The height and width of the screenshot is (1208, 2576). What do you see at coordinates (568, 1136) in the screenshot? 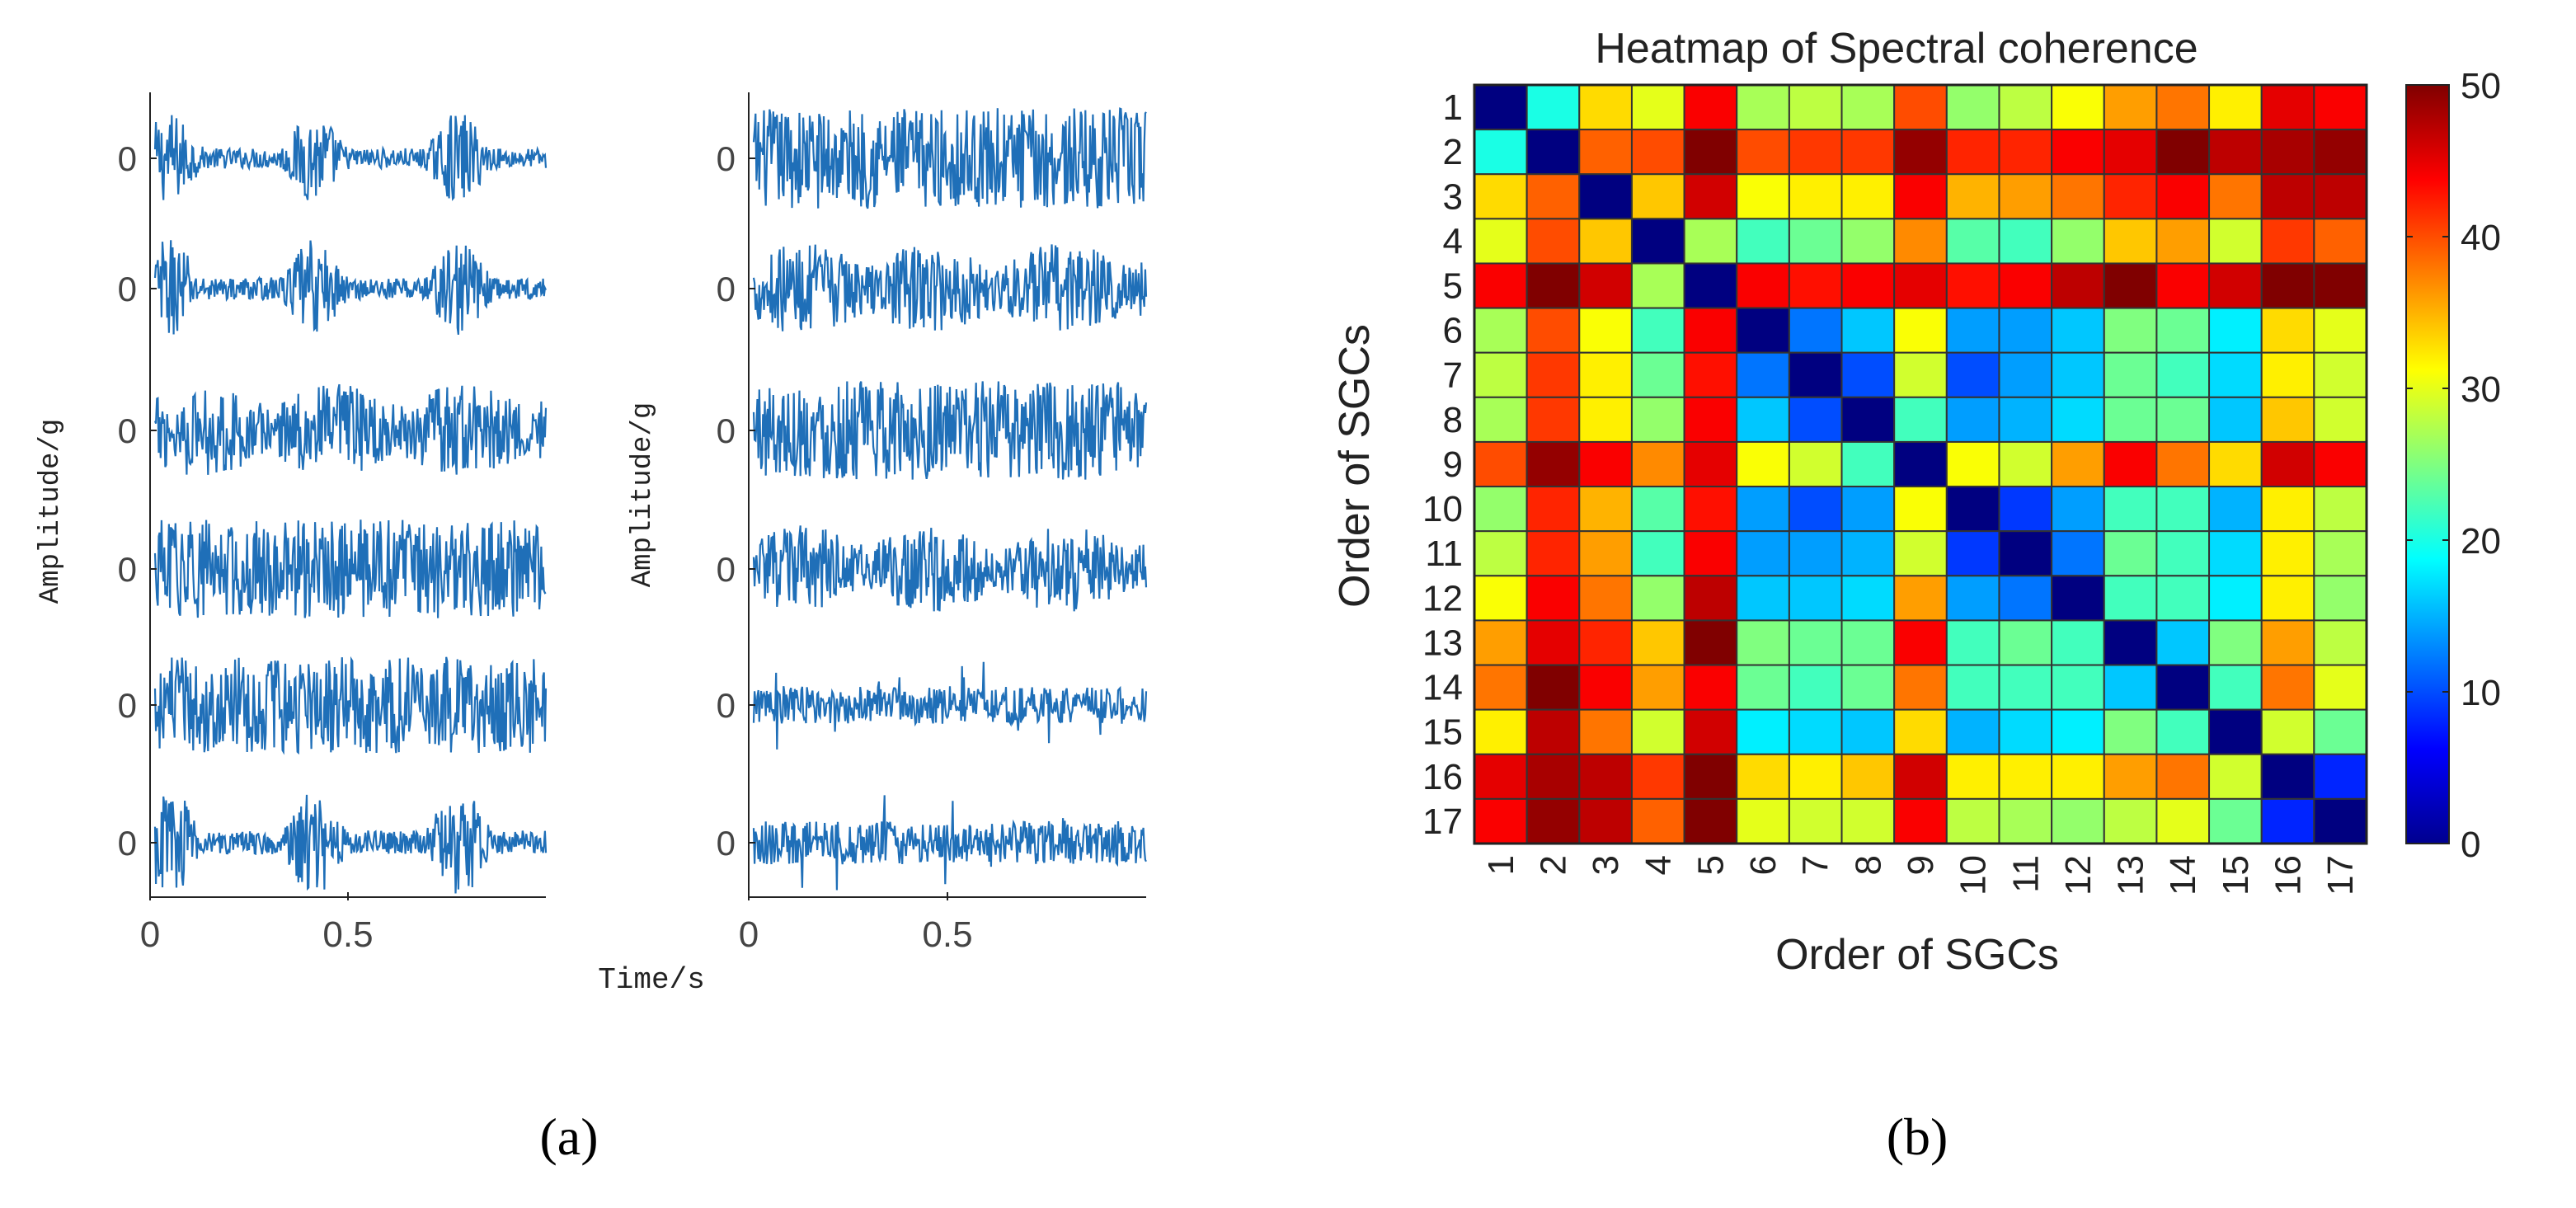
I see `panel-label-a: (a)` at bounding box center [568, 1136].